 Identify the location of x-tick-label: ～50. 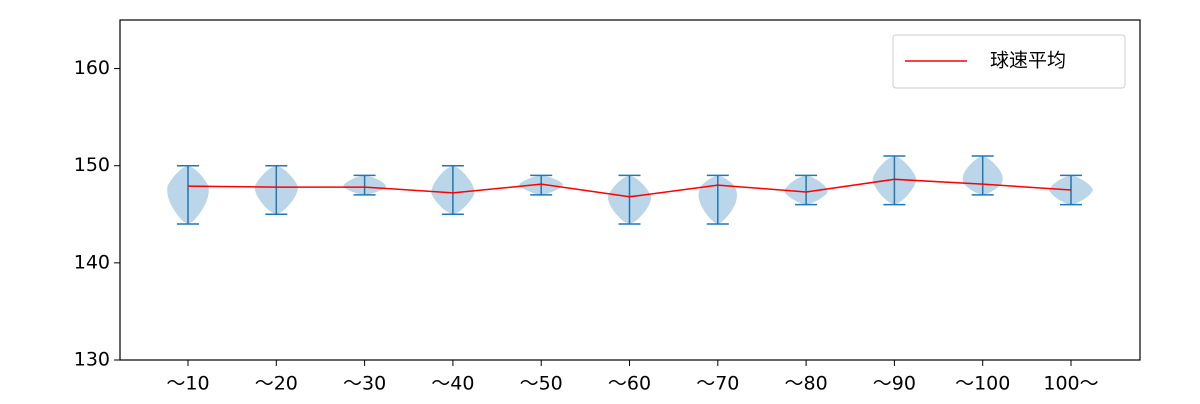
(541, 384).